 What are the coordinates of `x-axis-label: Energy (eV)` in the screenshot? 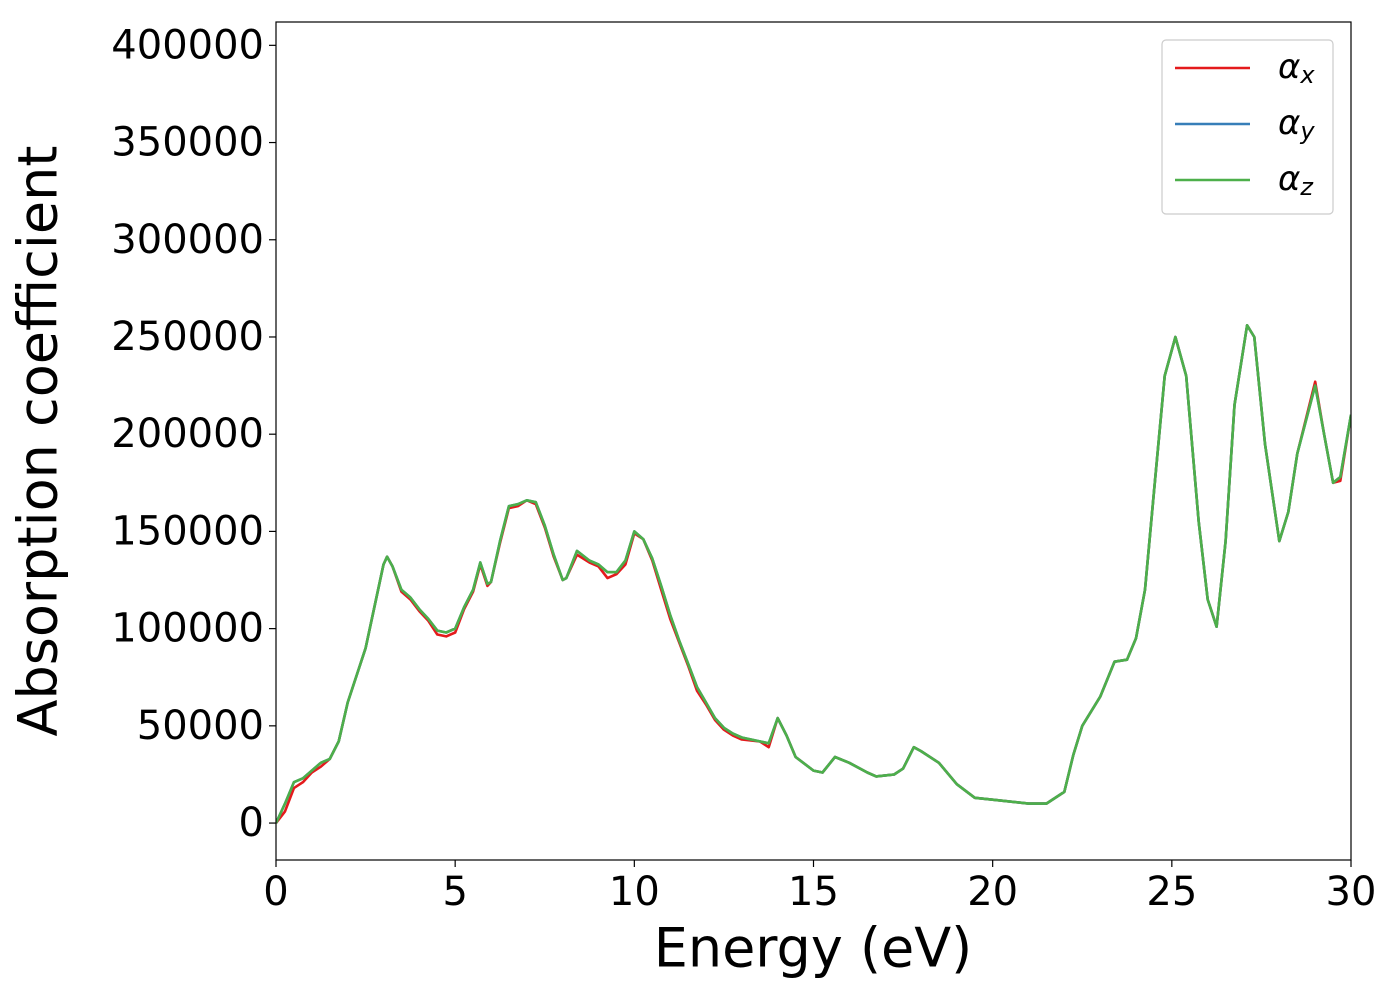 It's located at (813, 948).